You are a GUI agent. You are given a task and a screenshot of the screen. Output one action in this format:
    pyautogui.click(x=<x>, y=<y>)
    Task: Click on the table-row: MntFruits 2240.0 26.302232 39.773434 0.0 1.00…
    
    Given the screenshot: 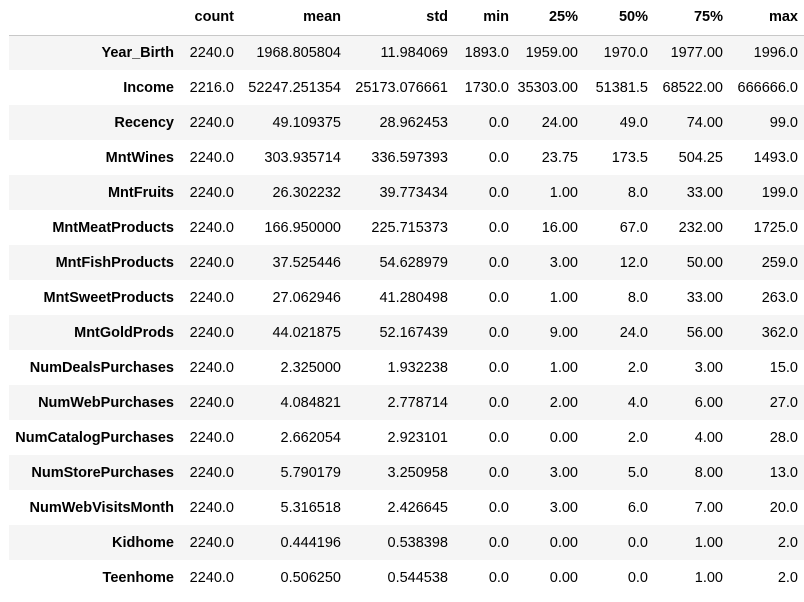 What is the action you would take?
    pyautogui.click(x=406, y=192)
    